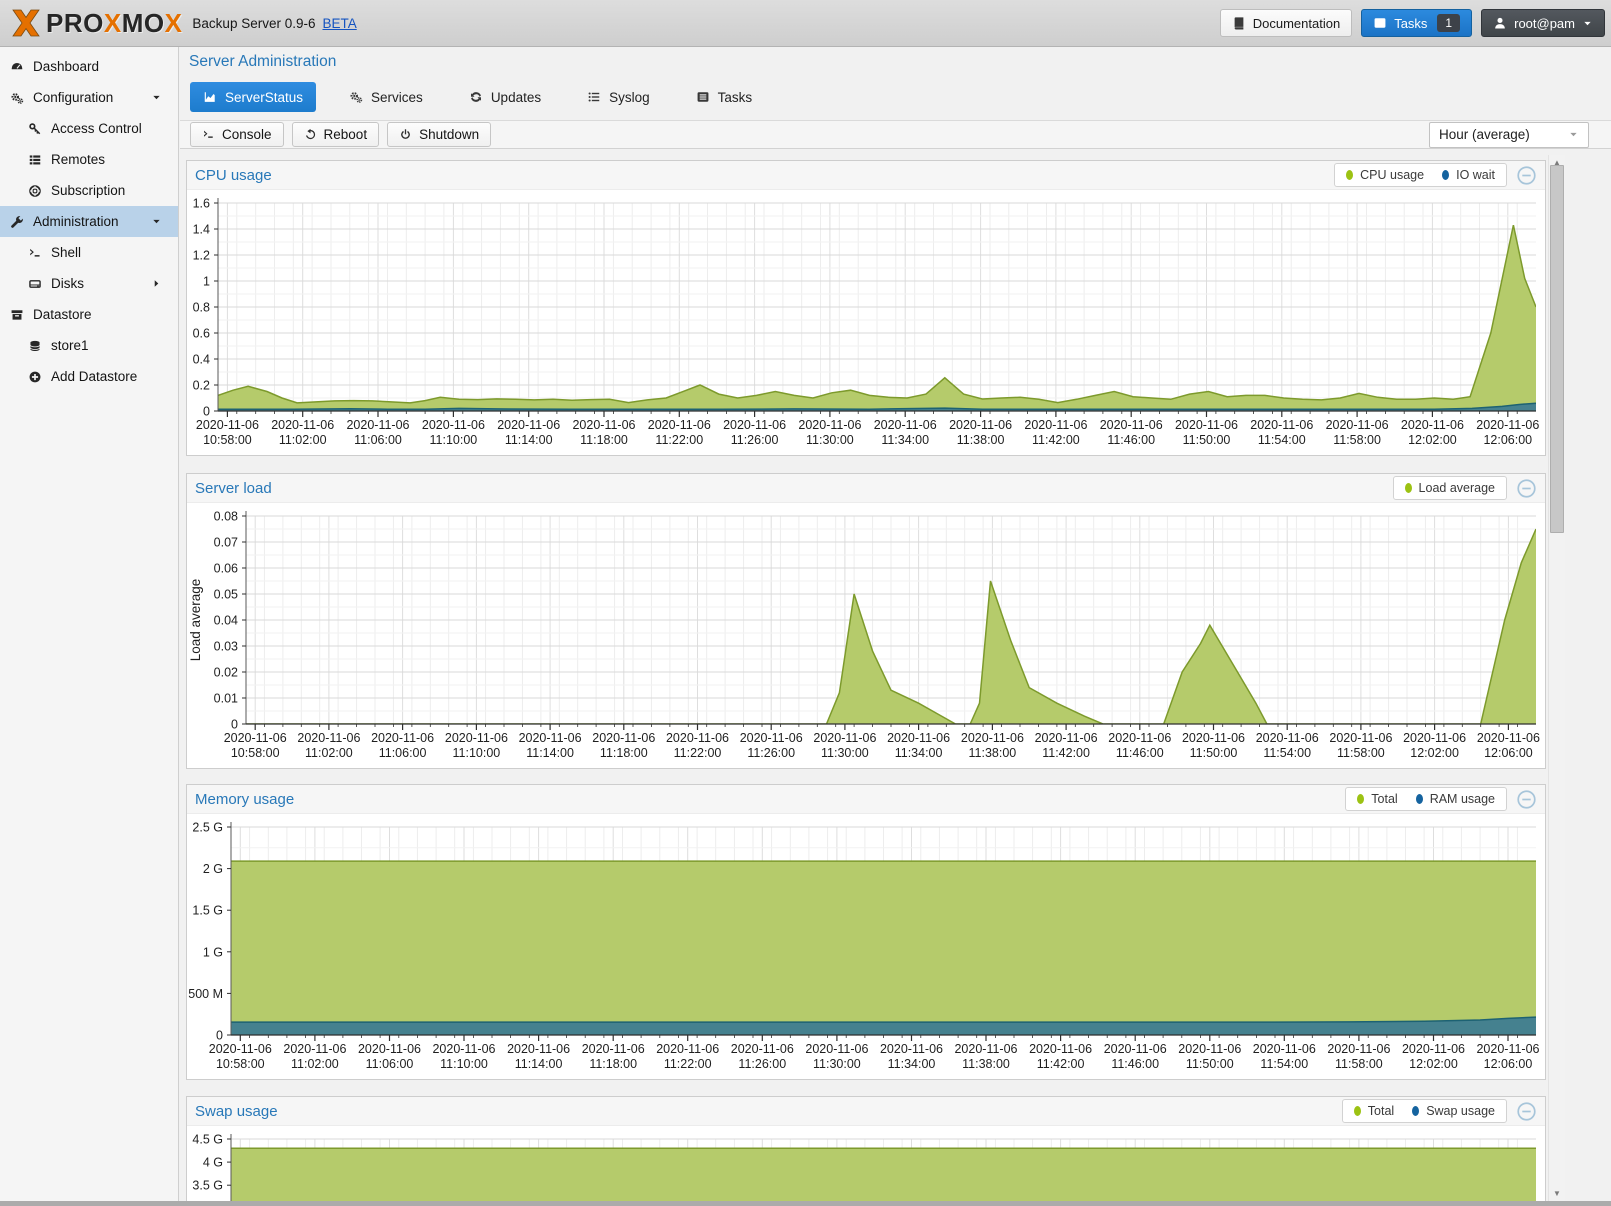 This screenshot has height=1206, width=1611. Describe the element at coordinates (78, 159) in the screenshot. I see `sidebar-item-label: Remotes` at that location.